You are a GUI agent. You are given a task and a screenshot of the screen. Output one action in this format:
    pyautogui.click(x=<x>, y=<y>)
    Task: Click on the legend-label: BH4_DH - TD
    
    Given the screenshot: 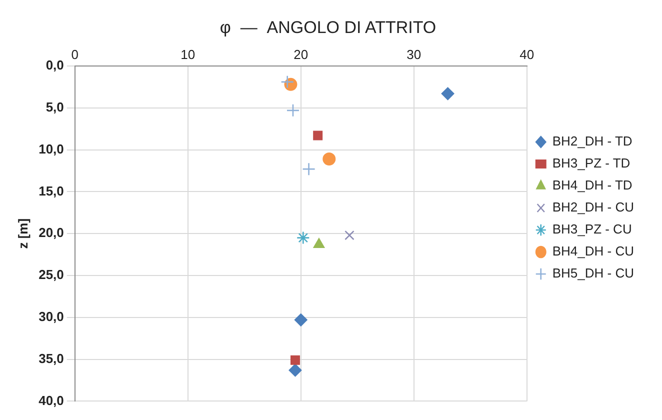 What is the action you would take?
    pyautogui.click(x=592, y=185)
    